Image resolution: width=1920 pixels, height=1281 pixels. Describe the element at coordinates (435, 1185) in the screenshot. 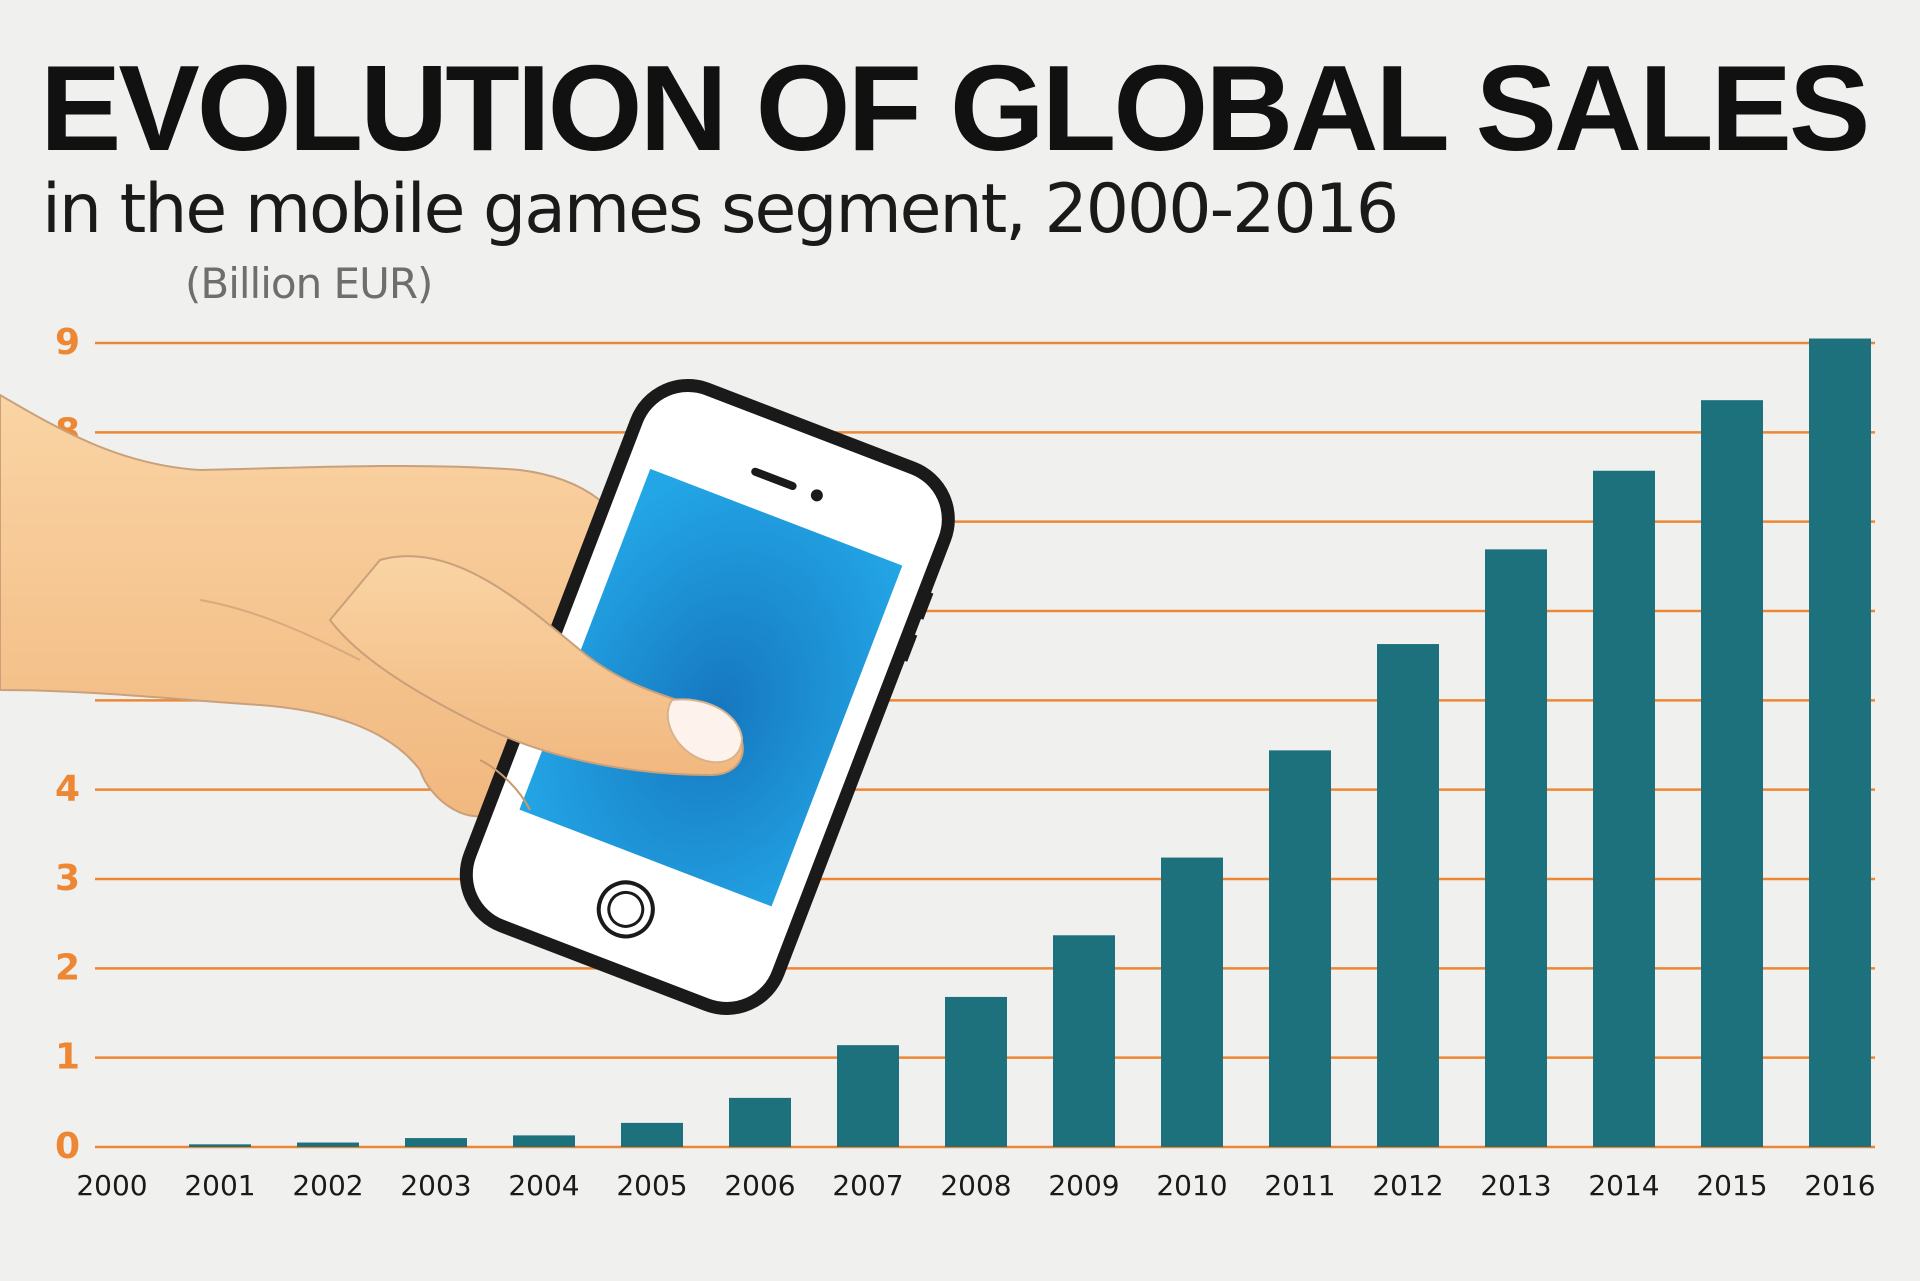

I see `x-tick-label: 2003` at that location.